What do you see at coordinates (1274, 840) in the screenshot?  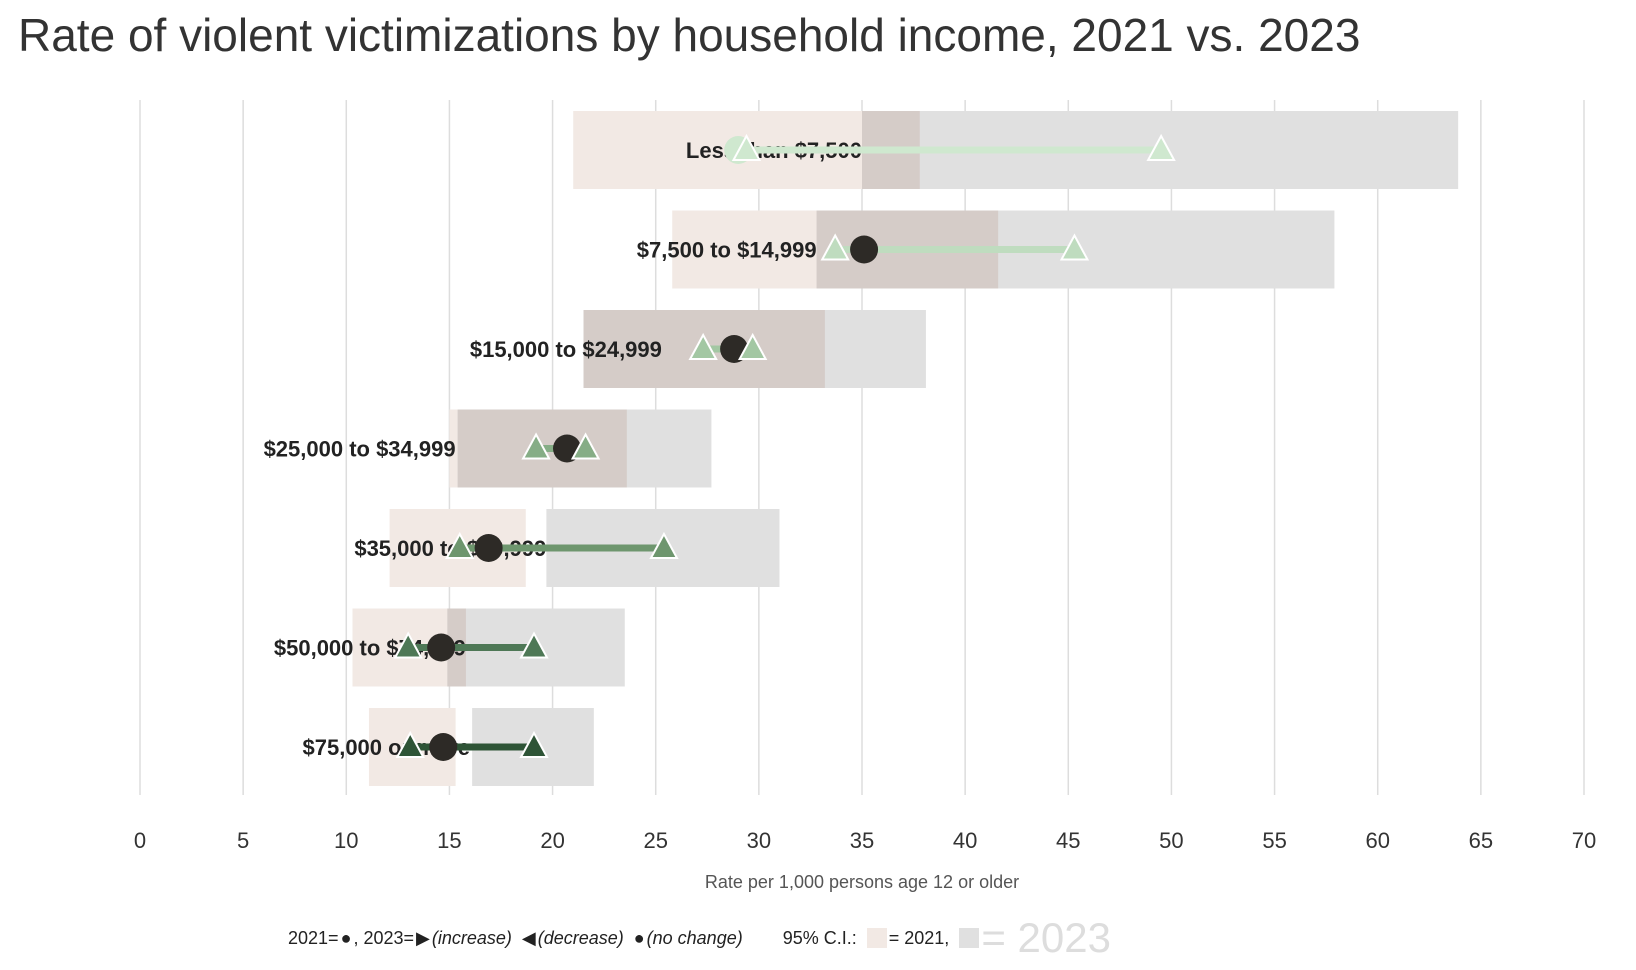 I see `x-tick-label: 55` at bounding box center [1274, 840].